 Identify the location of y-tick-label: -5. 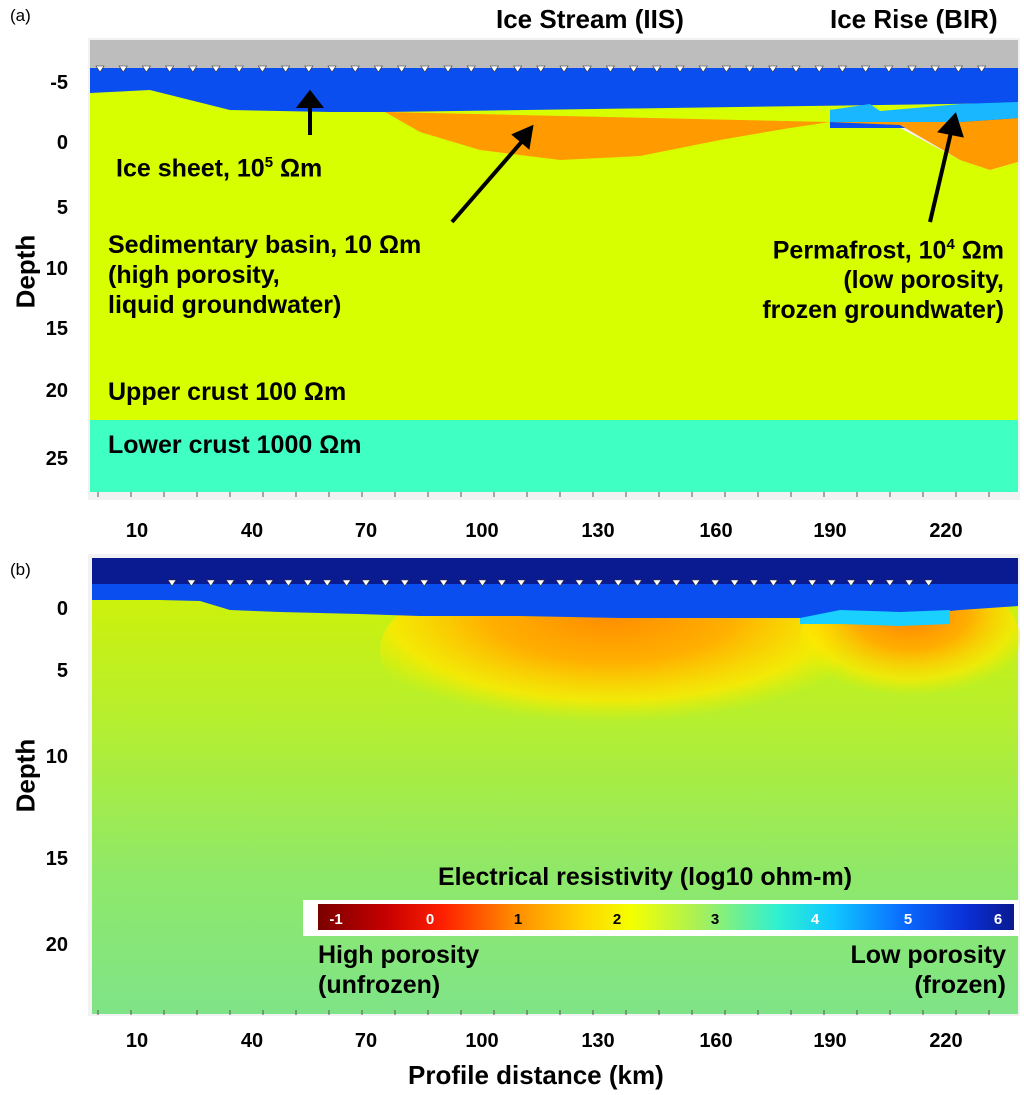
(59, 83).